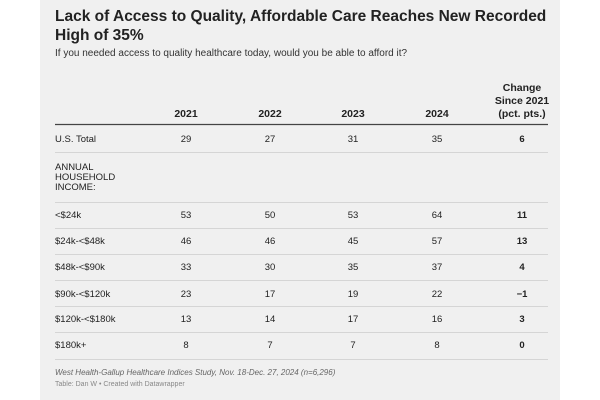 The image size is (600, 400). Describe the element at coordinates (82, 294) in the screenshot. I see `row-label: $90k-<$120k` at that location.